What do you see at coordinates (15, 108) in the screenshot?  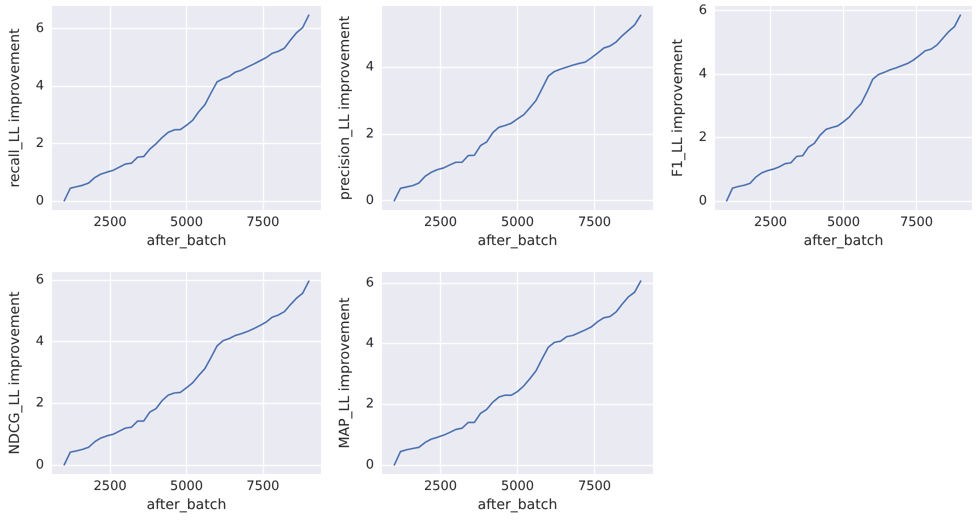 I see `y-axis-title: recall_LL improvement` at bounding box center [15, 108].